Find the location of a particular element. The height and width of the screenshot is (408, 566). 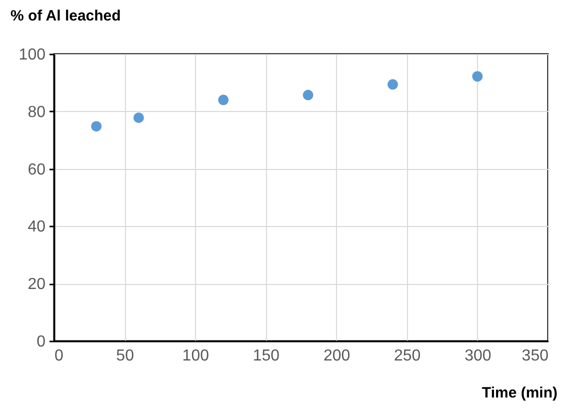

y-tick-label: 80 is located at coordinates (37, 112).